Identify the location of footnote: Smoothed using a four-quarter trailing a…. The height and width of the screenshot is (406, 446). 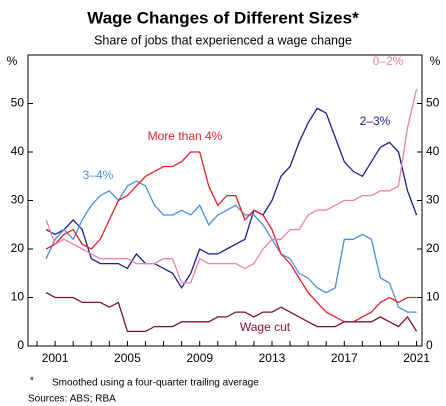
(155, 383).